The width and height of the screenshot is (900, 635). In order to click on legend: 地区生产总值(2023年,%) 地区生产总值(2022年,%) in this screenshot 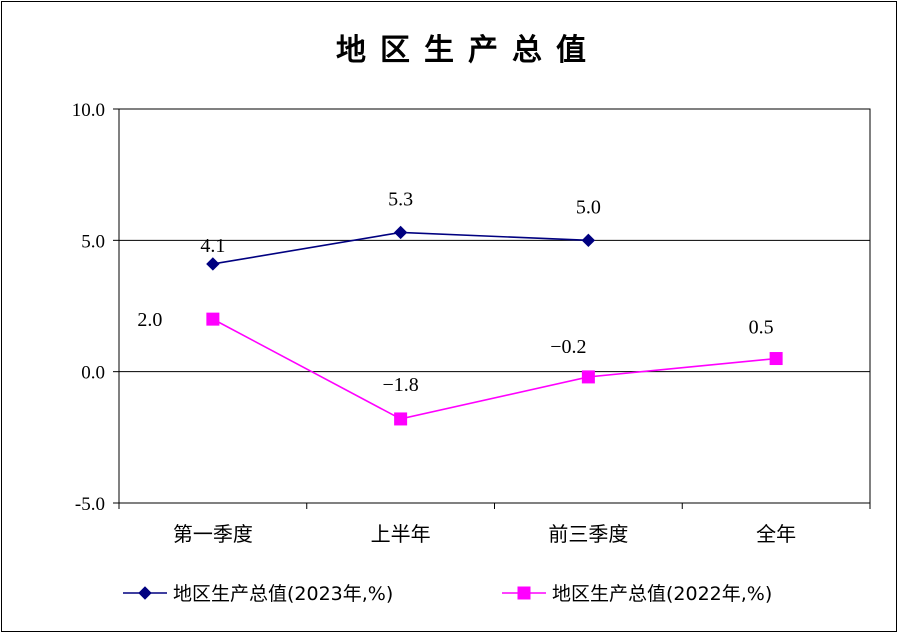, I will do `click(447, 594)`.